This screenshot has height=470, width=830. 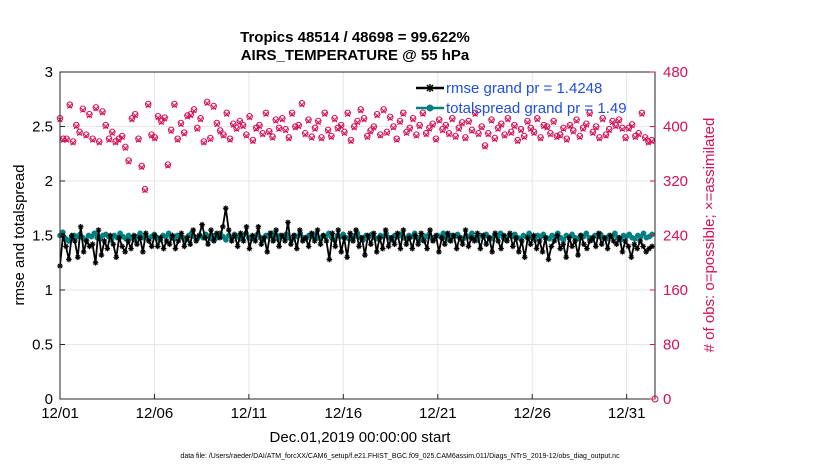 What do you see at coordinates (675, 290) in the screenshot?
I see `y-right-tick-label: 160` at bounding box center [675, 290].